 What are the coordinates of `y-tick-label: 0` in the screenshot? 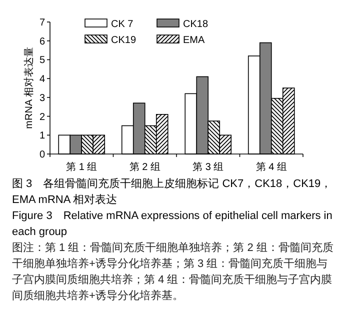 It's located at (42, 155).